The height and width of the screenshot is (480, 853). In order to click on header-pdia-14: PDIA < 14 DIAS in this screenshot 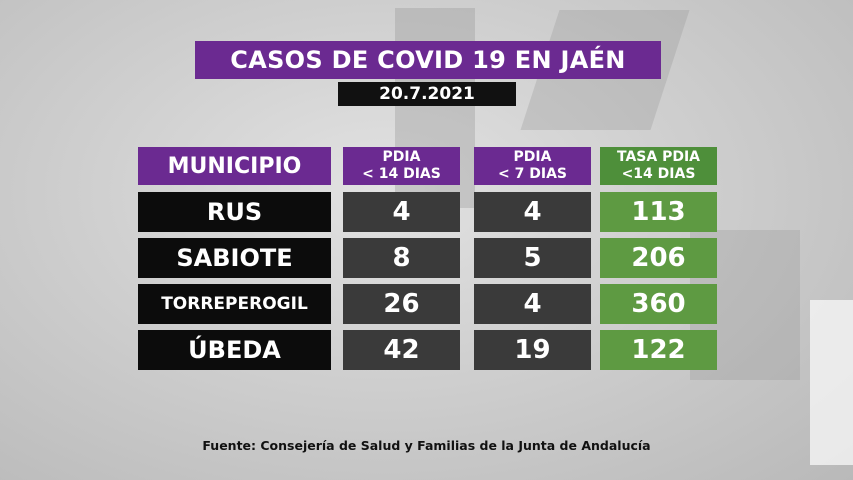, I will do `click(401, 166)`.